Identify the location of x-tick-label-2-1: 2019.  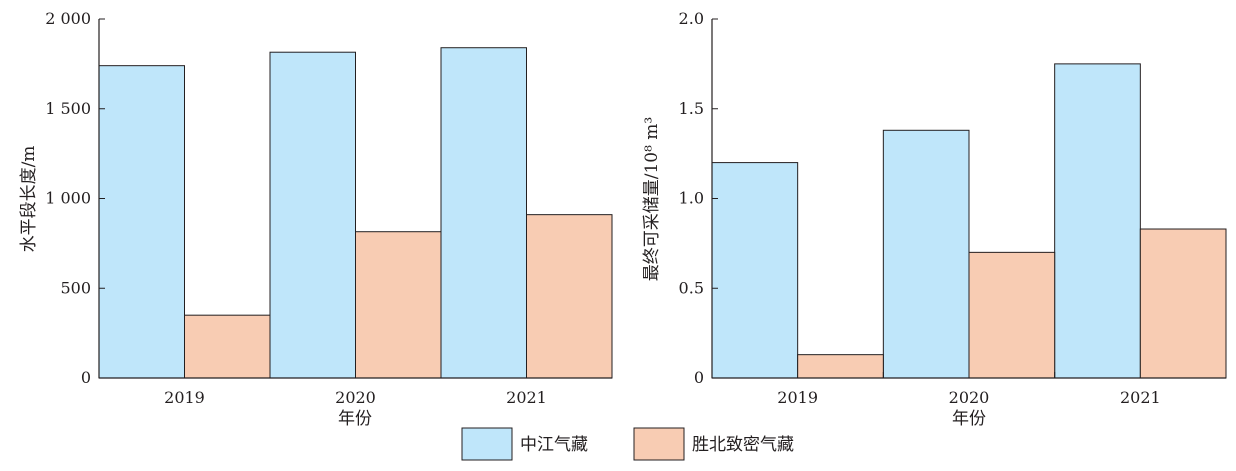
(797, 397).